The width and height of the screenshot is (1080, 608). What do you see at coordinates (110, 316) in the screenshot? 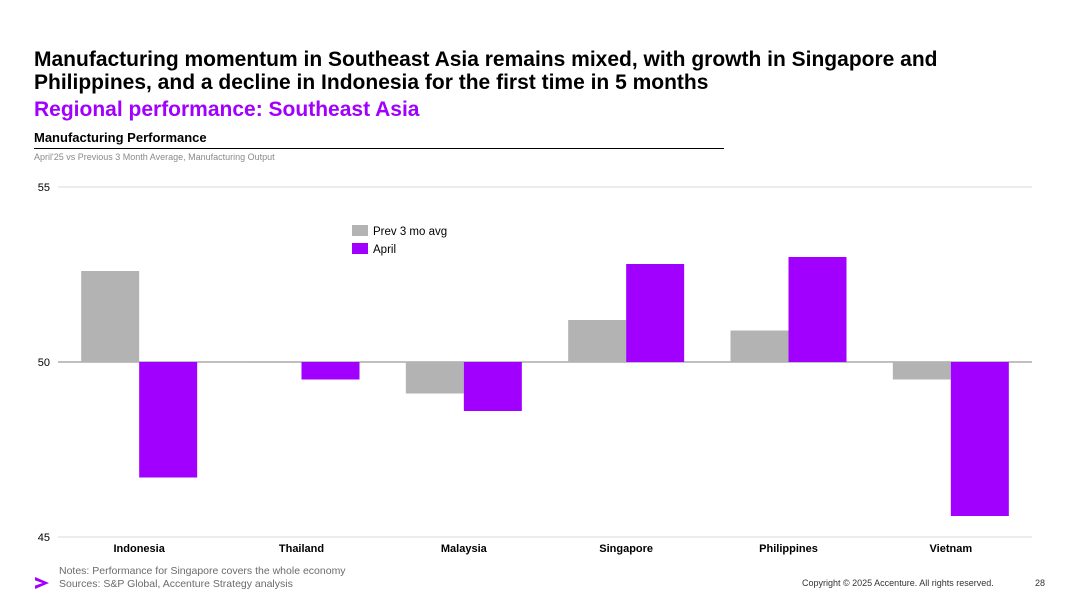
I see `bar-prev-avg-indonesia` at bounding box center [110, 316].